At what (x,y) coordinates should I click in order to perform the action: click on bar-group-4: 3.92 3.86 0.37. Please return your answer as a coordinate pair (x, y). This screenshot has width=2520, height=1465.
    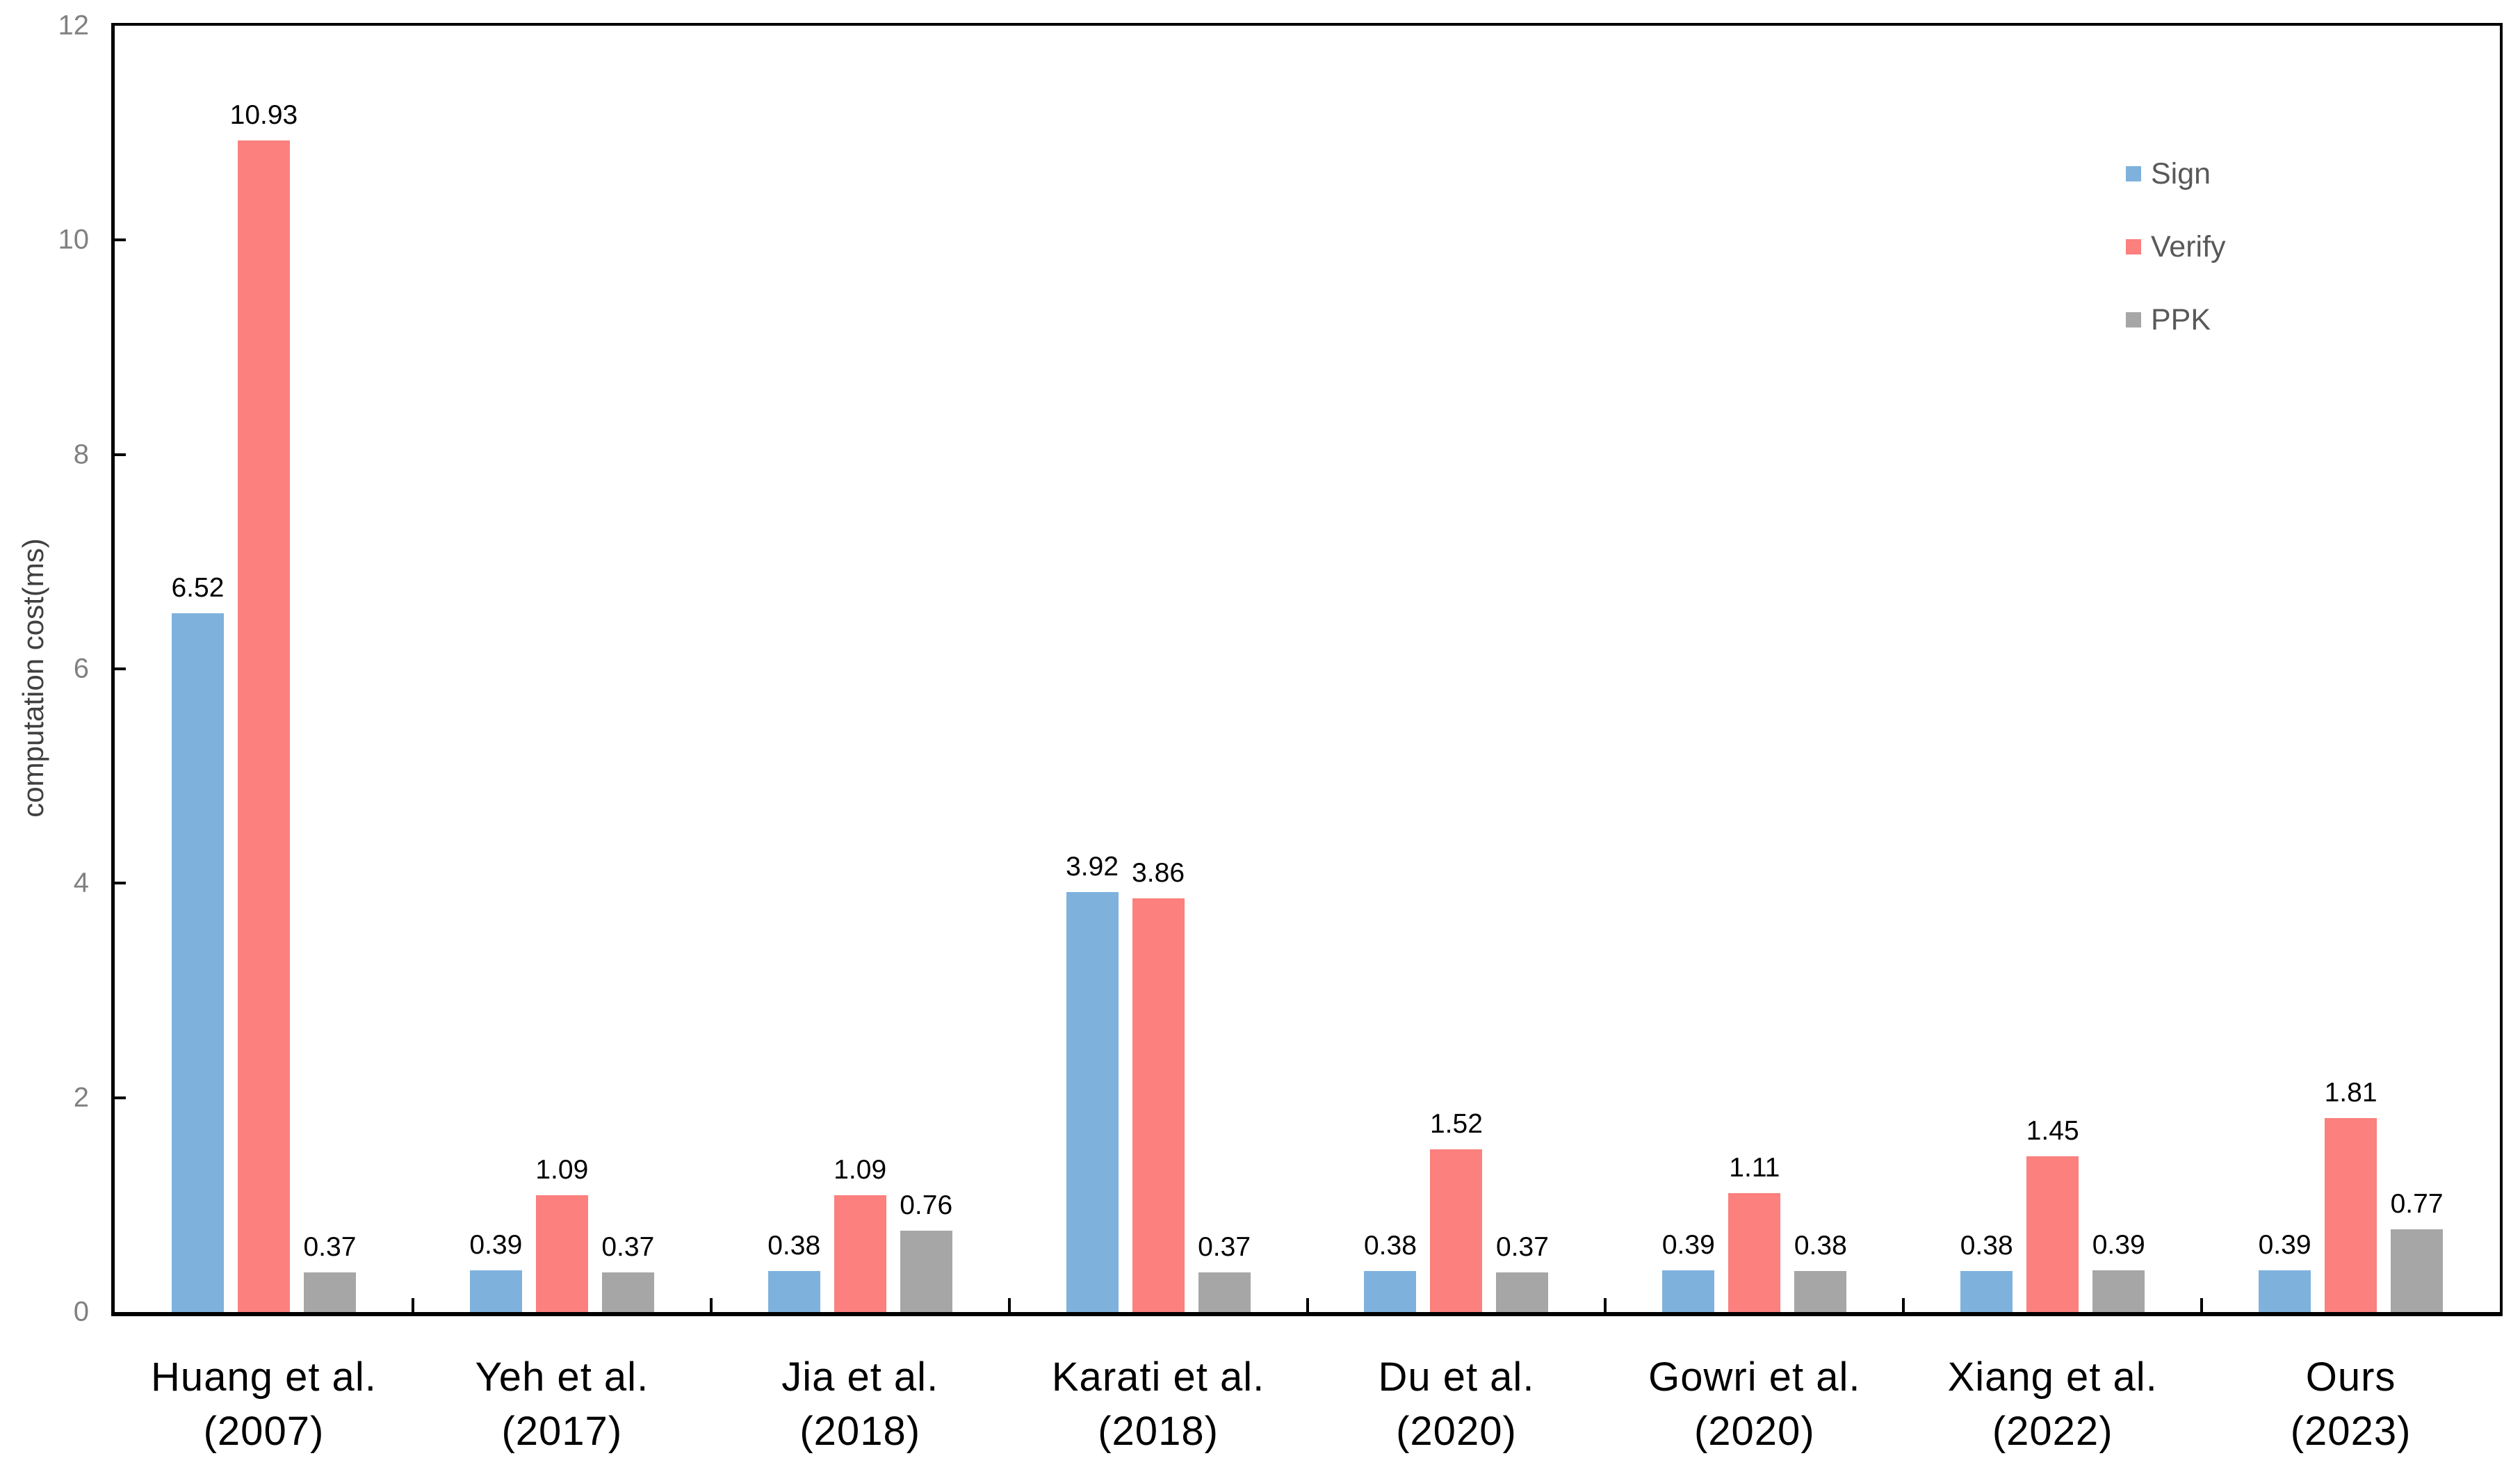
    Looking at the image, I should click on (1158, 669).